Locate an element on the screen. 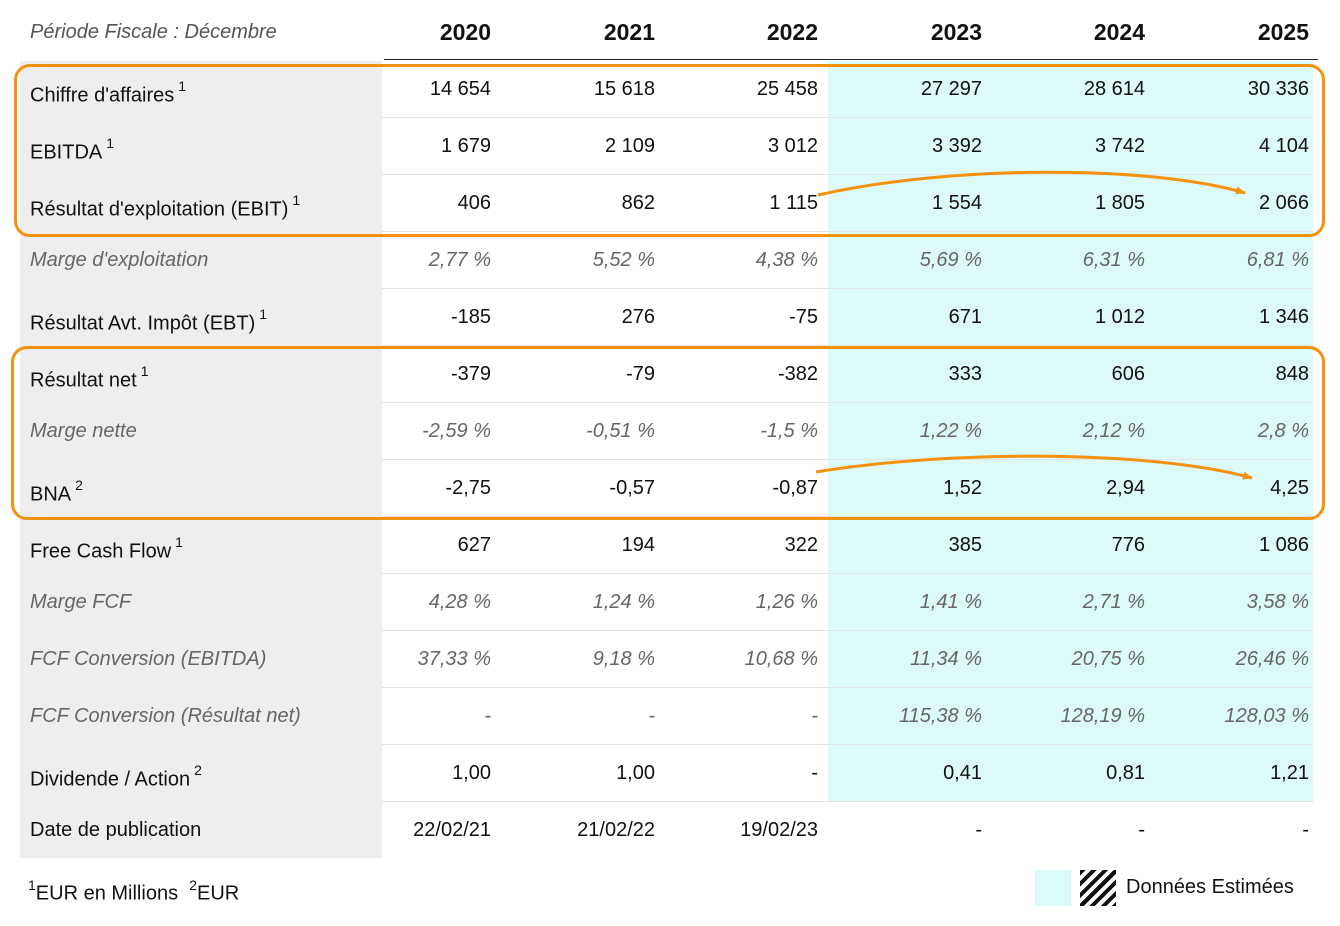  cell-2020: 22/02/21 is located at coordinates (452, 830).